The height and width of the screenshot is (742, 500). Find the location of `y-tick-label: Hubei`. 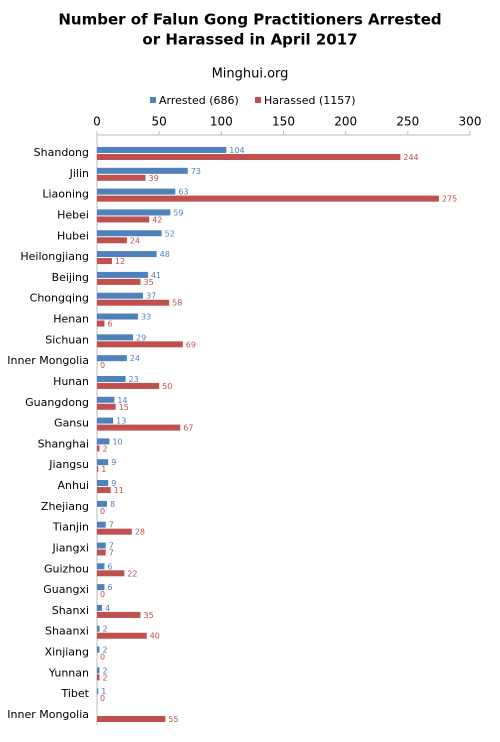

y-tick-label: Hubei is located at coordinates (73, 235).